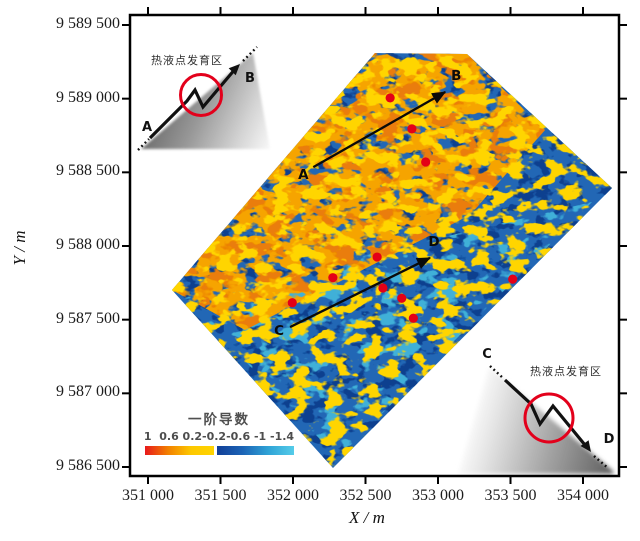 The image size is (640, 541). I want to click on inset-ab-dotted-end, so click(250, 54).